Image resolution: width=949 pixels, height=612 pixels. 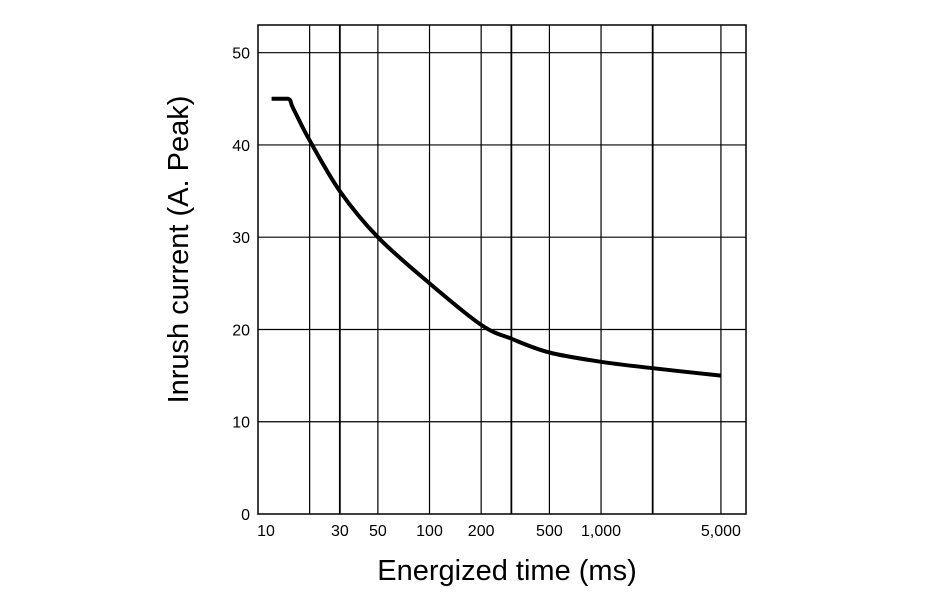 What do you see at coordinates (245, 515) in the screenshot?
I see `y-tick-label: 0` at bounding box center [245, 515].